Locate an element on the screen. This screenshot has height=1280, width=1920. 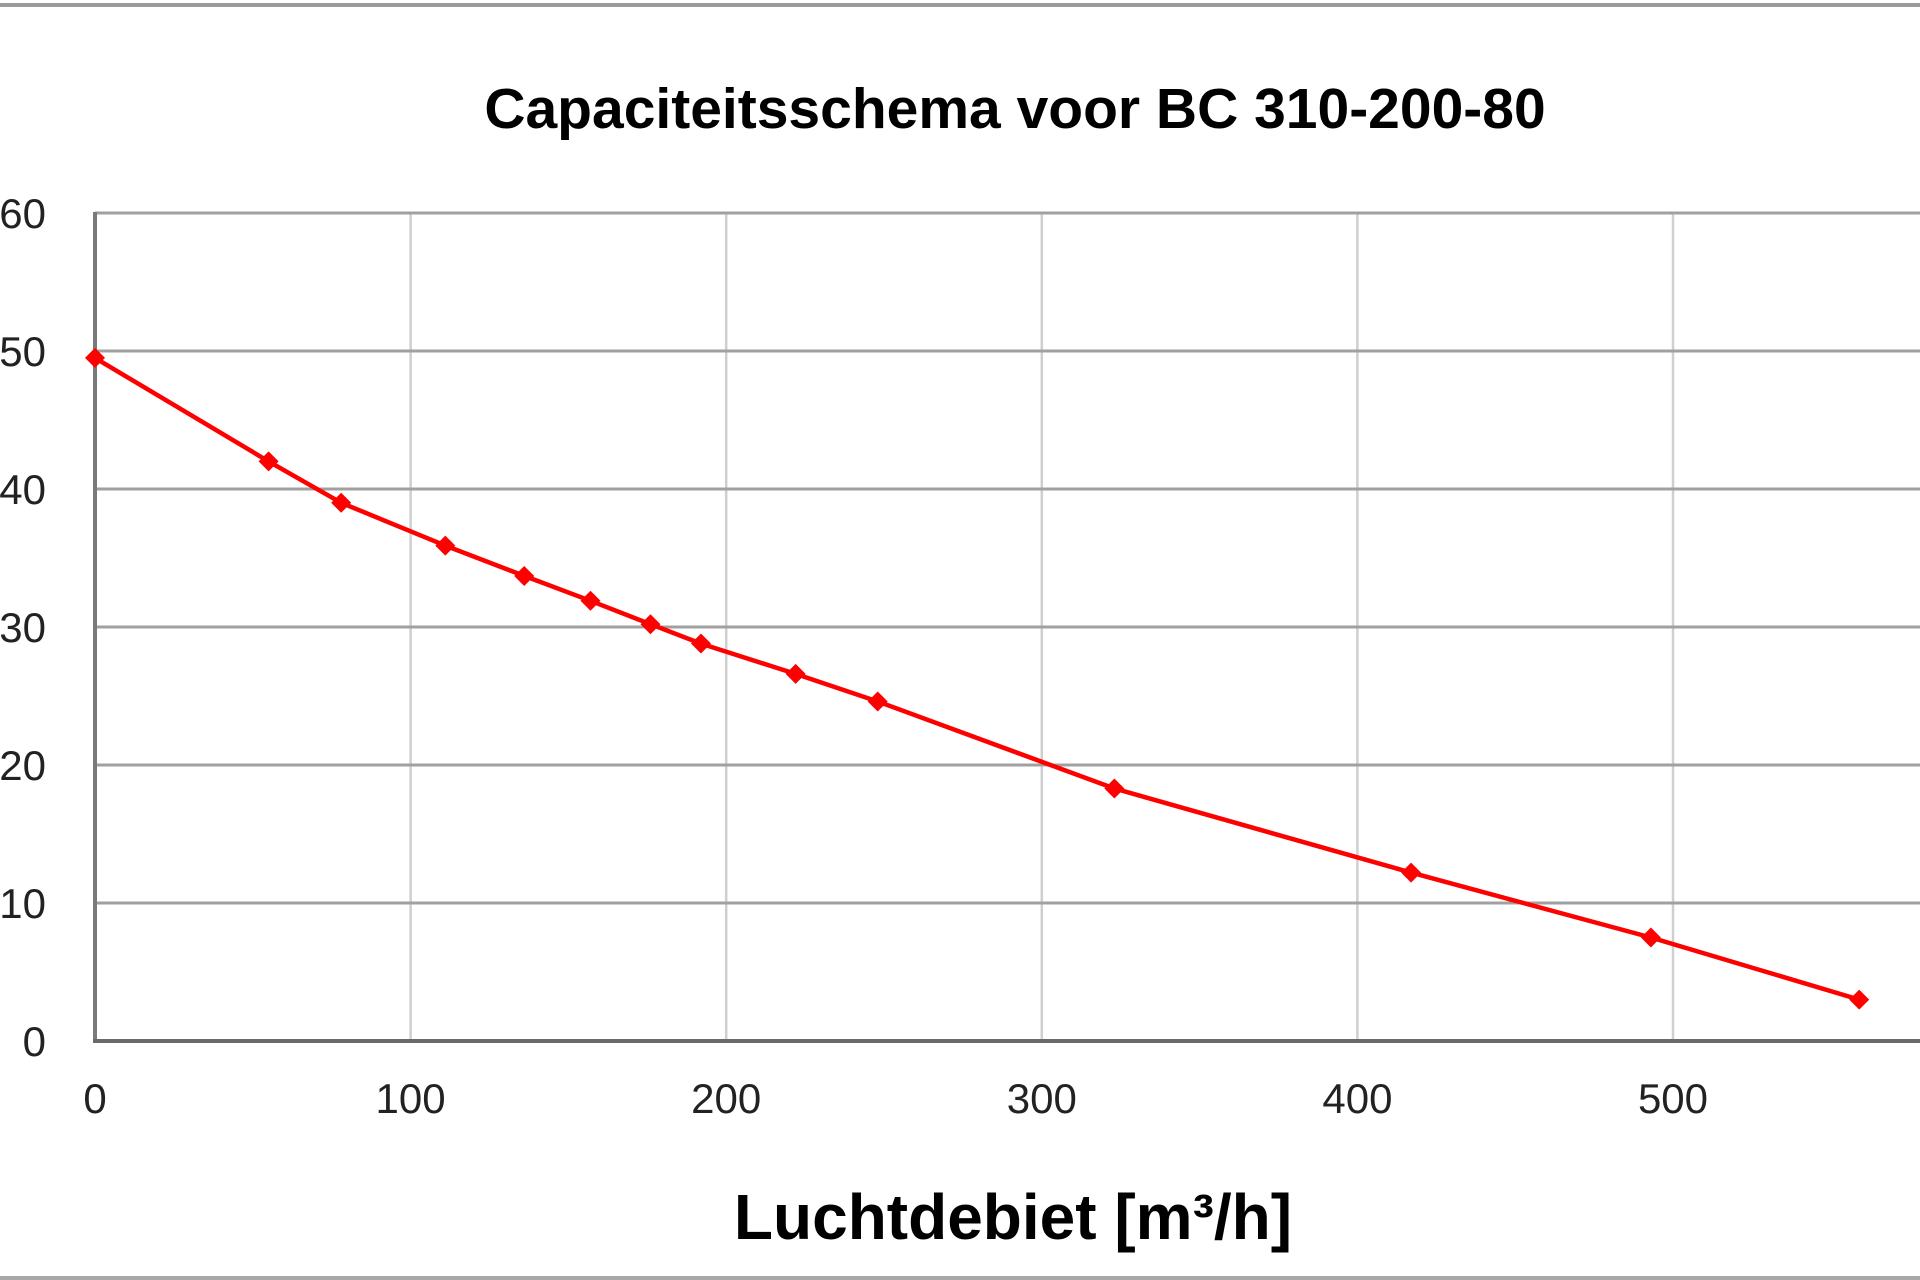
y-tick-label: 40 is located at coordinates (23, 489).